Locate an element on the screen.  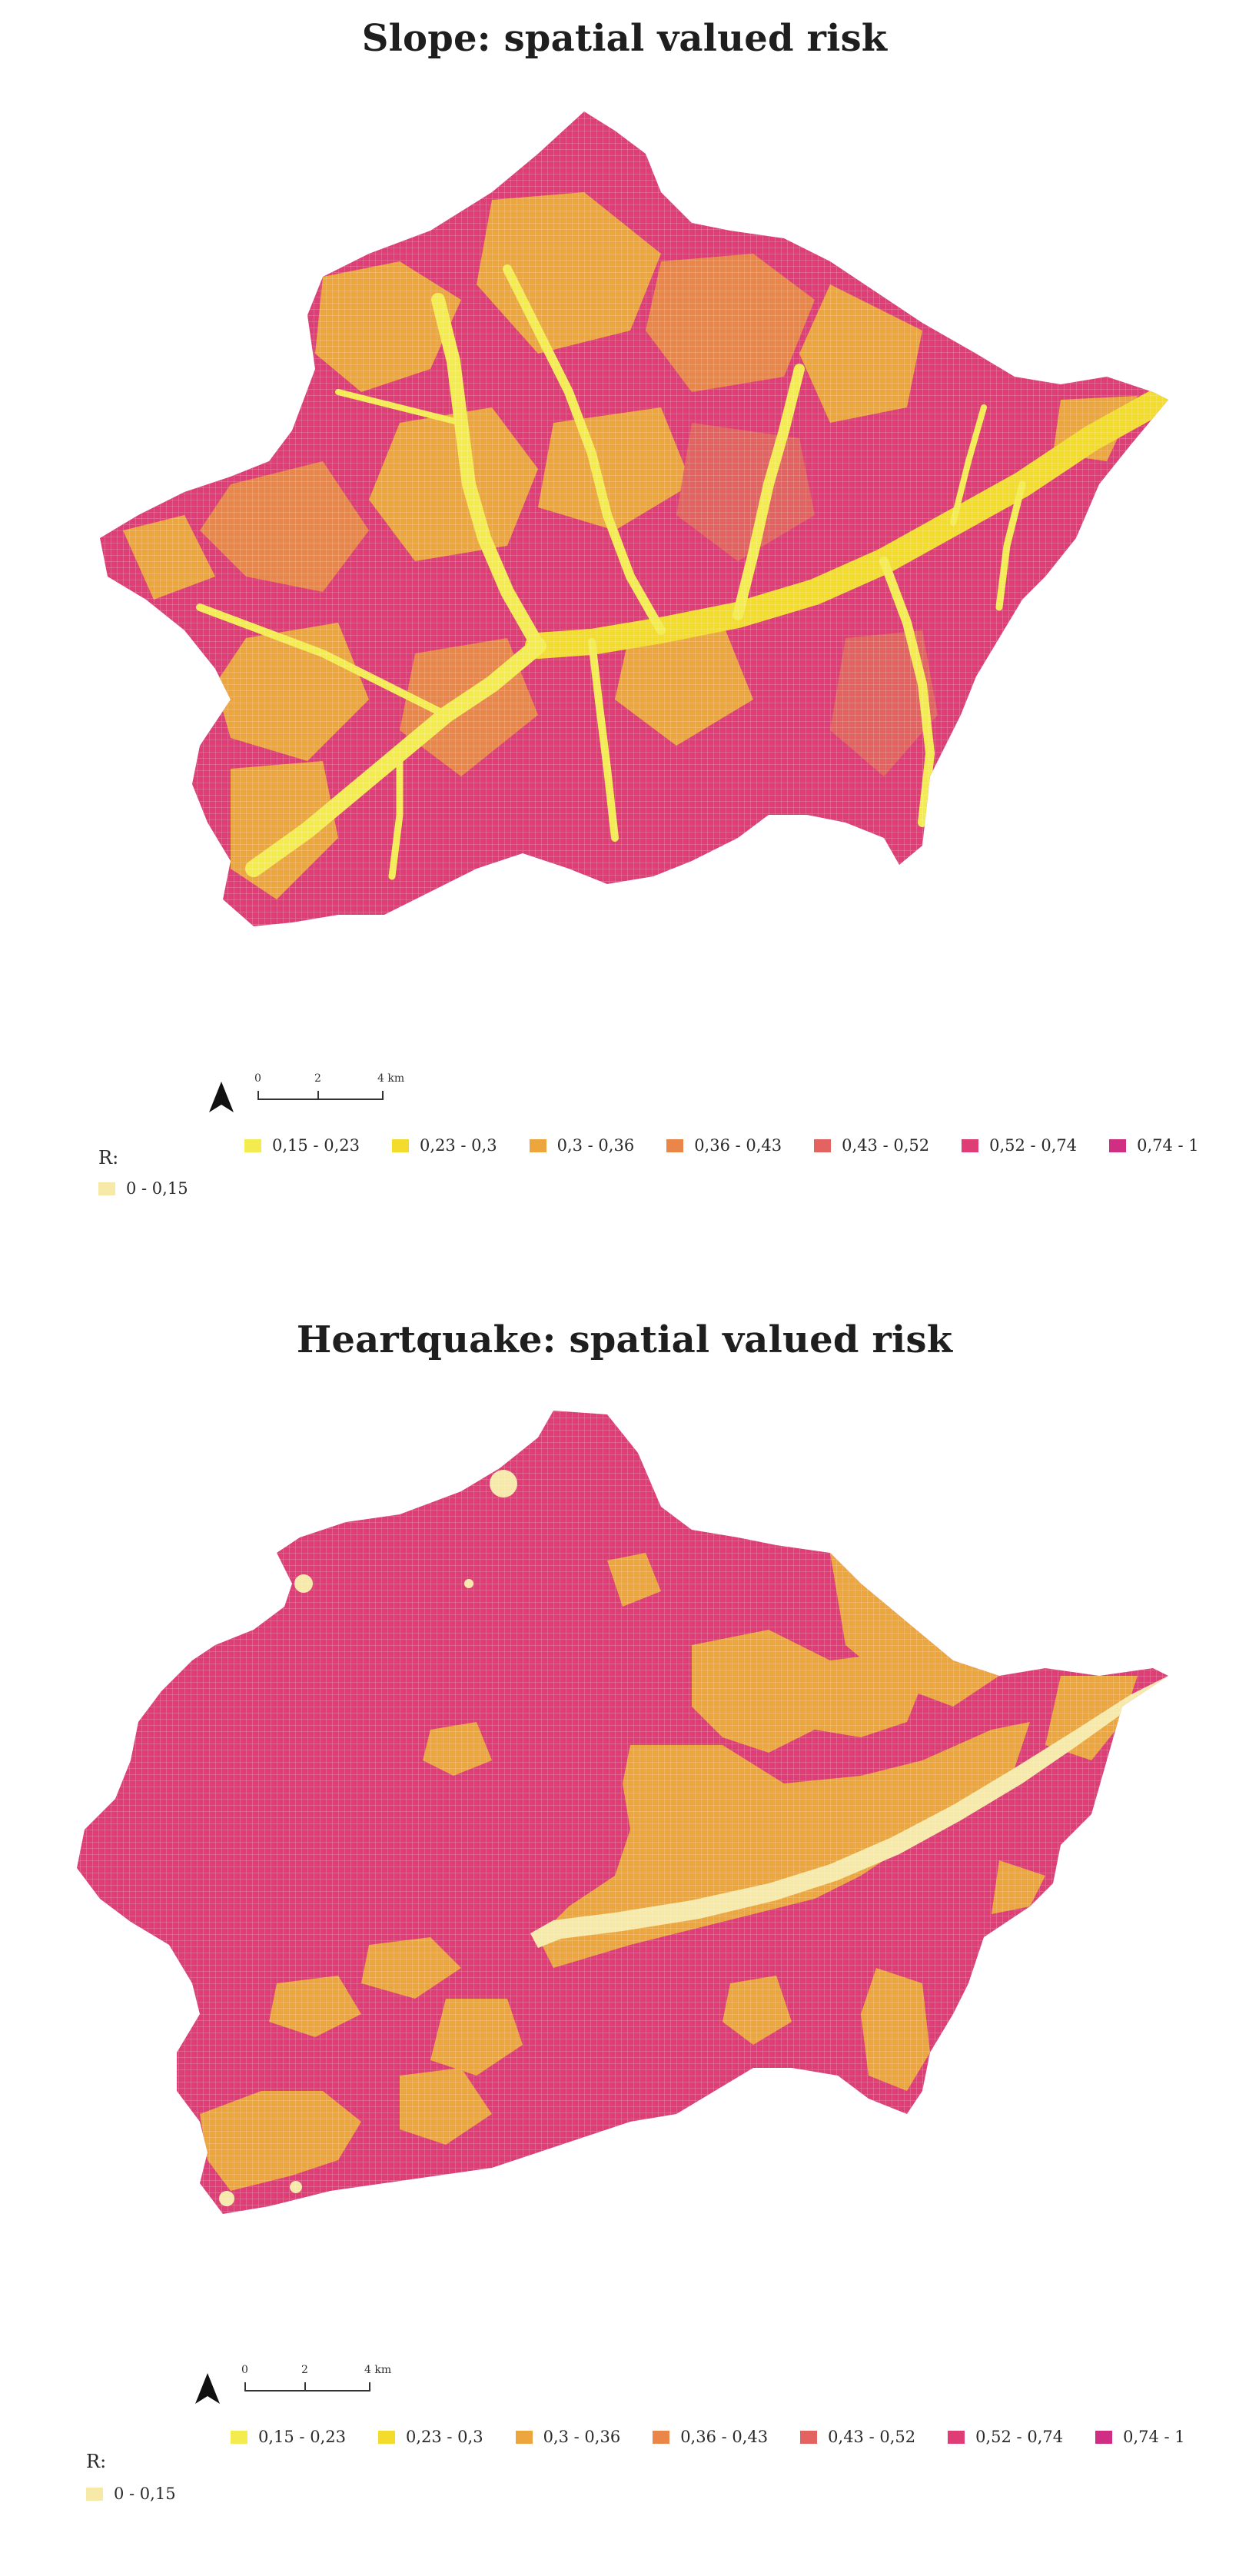
slope-legend-title: R: is located at coordinates (108, 1157).